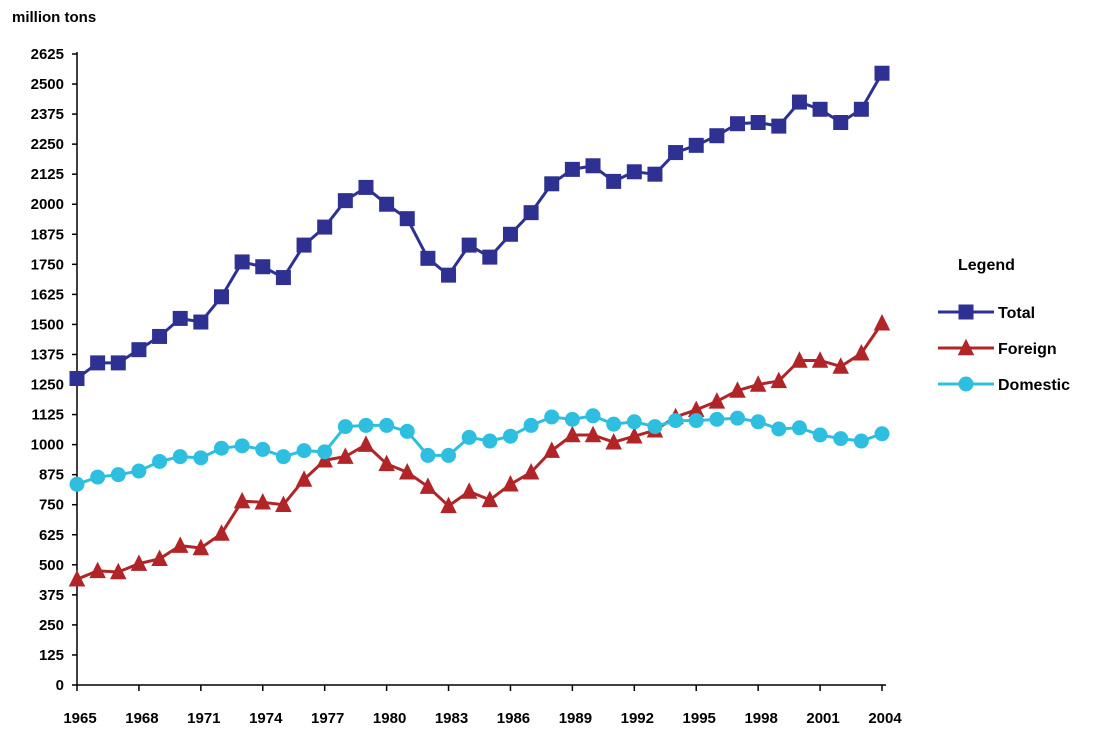  What do you see at coordinates (47, 144) in the screenshot?
I see `y-tick-label: 2250` at bounding box center [47, 144].